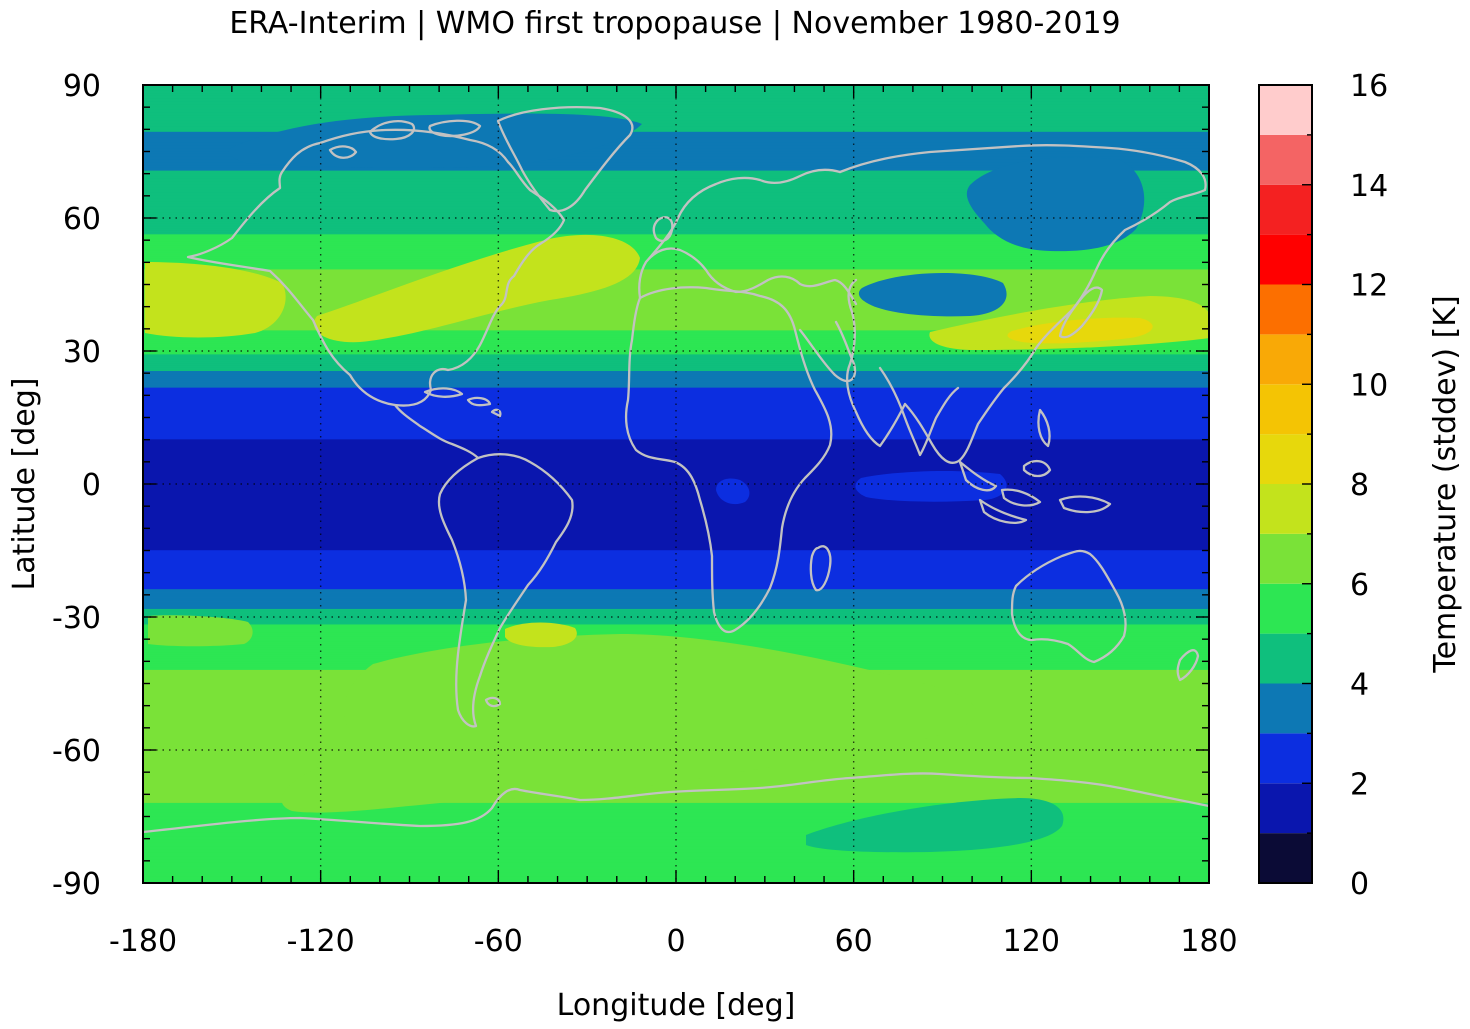 The width and height of the screenshot is (1470, 1029). Describe the element at coordinates (76, 485) in the screenshot. I see `y-axis-tick-labels: 90 60 30 0 -30 -60 -90` at that location.